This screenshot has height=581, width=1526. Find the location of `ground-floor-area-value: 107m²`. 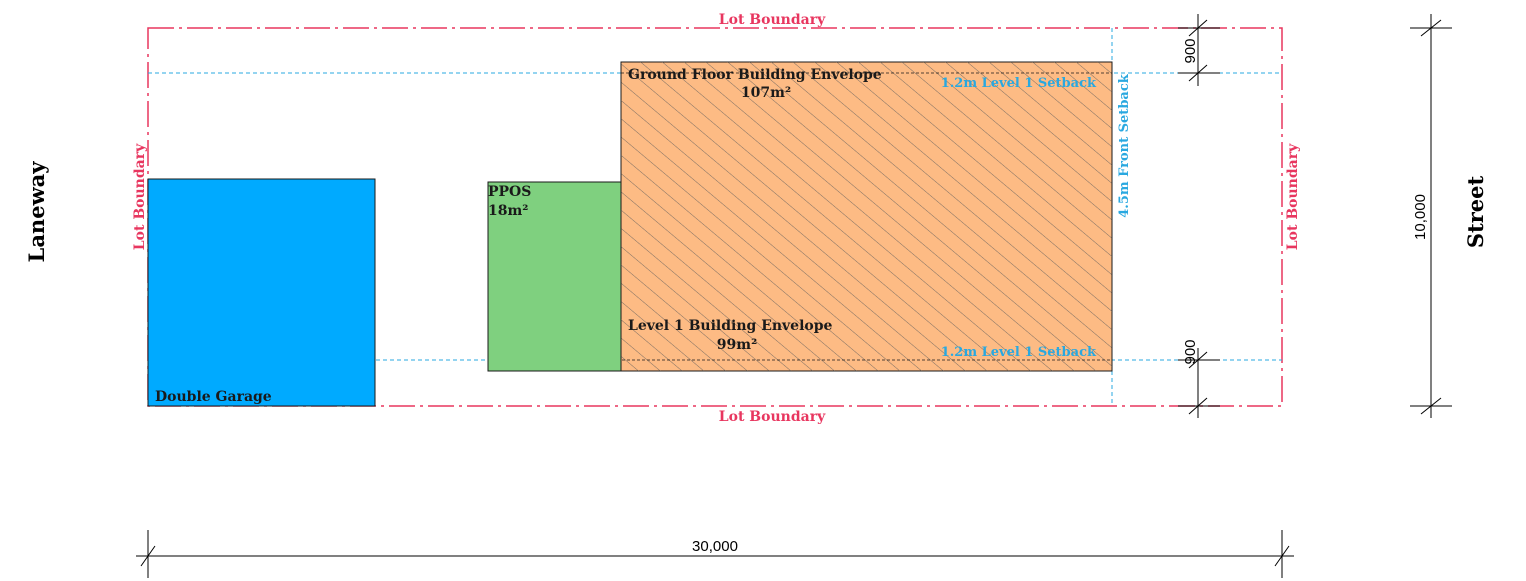

ground-floor-area-value: 107m² is located at coordinates (766, 93).